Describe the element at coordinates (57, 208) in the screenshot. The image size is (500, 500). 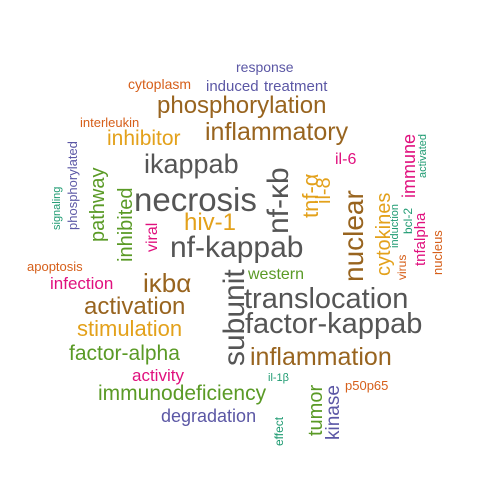
I see `word-signaling: signaling` at that location.